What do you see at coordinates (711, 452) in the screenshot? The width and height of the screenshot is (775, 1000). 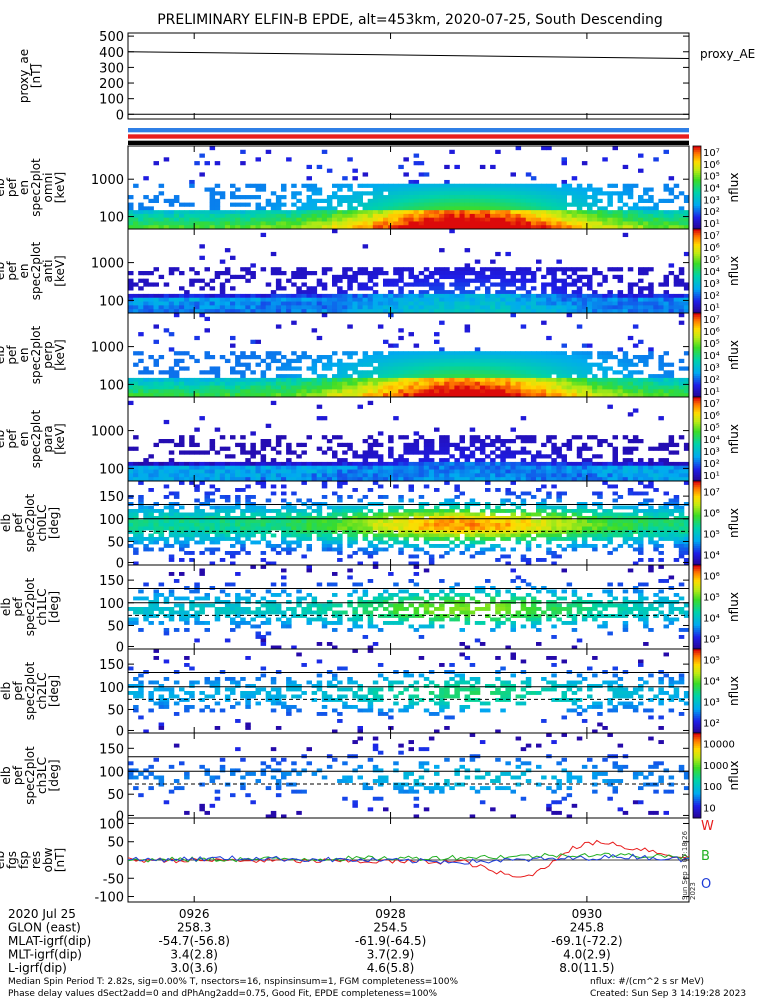 I see `colorbar-tick-label: 10³` at bounding box center [711, 452].